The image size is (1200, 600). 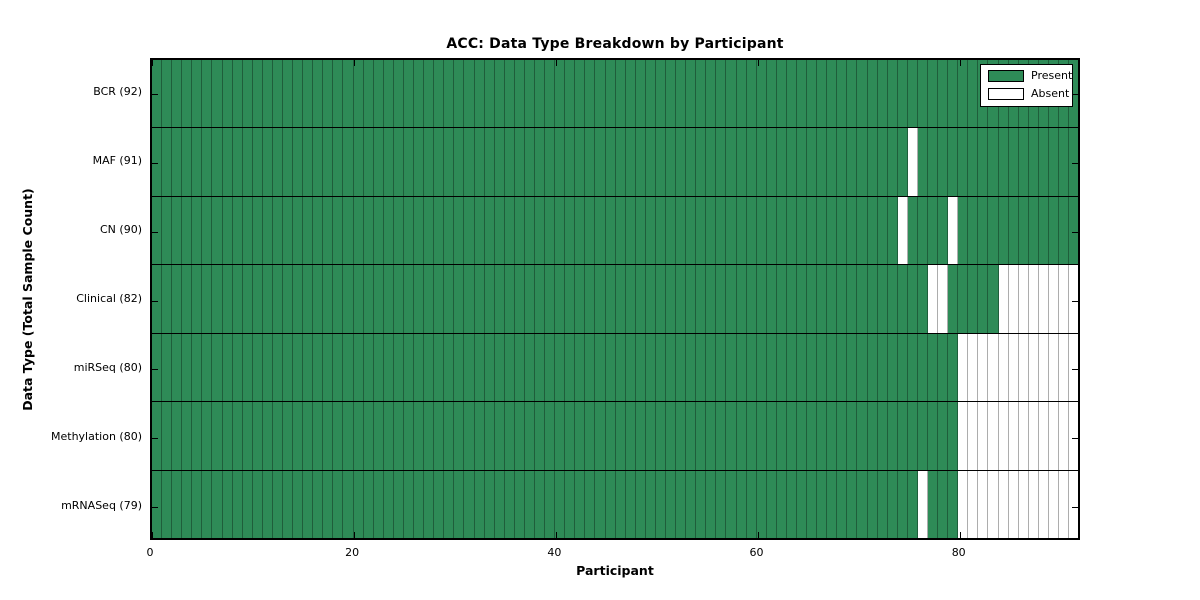 What do you see at coordinates (1028, 94) in the screenshot?
I see `legend-item-absent: Absent` at bounding box center [1028, 94].